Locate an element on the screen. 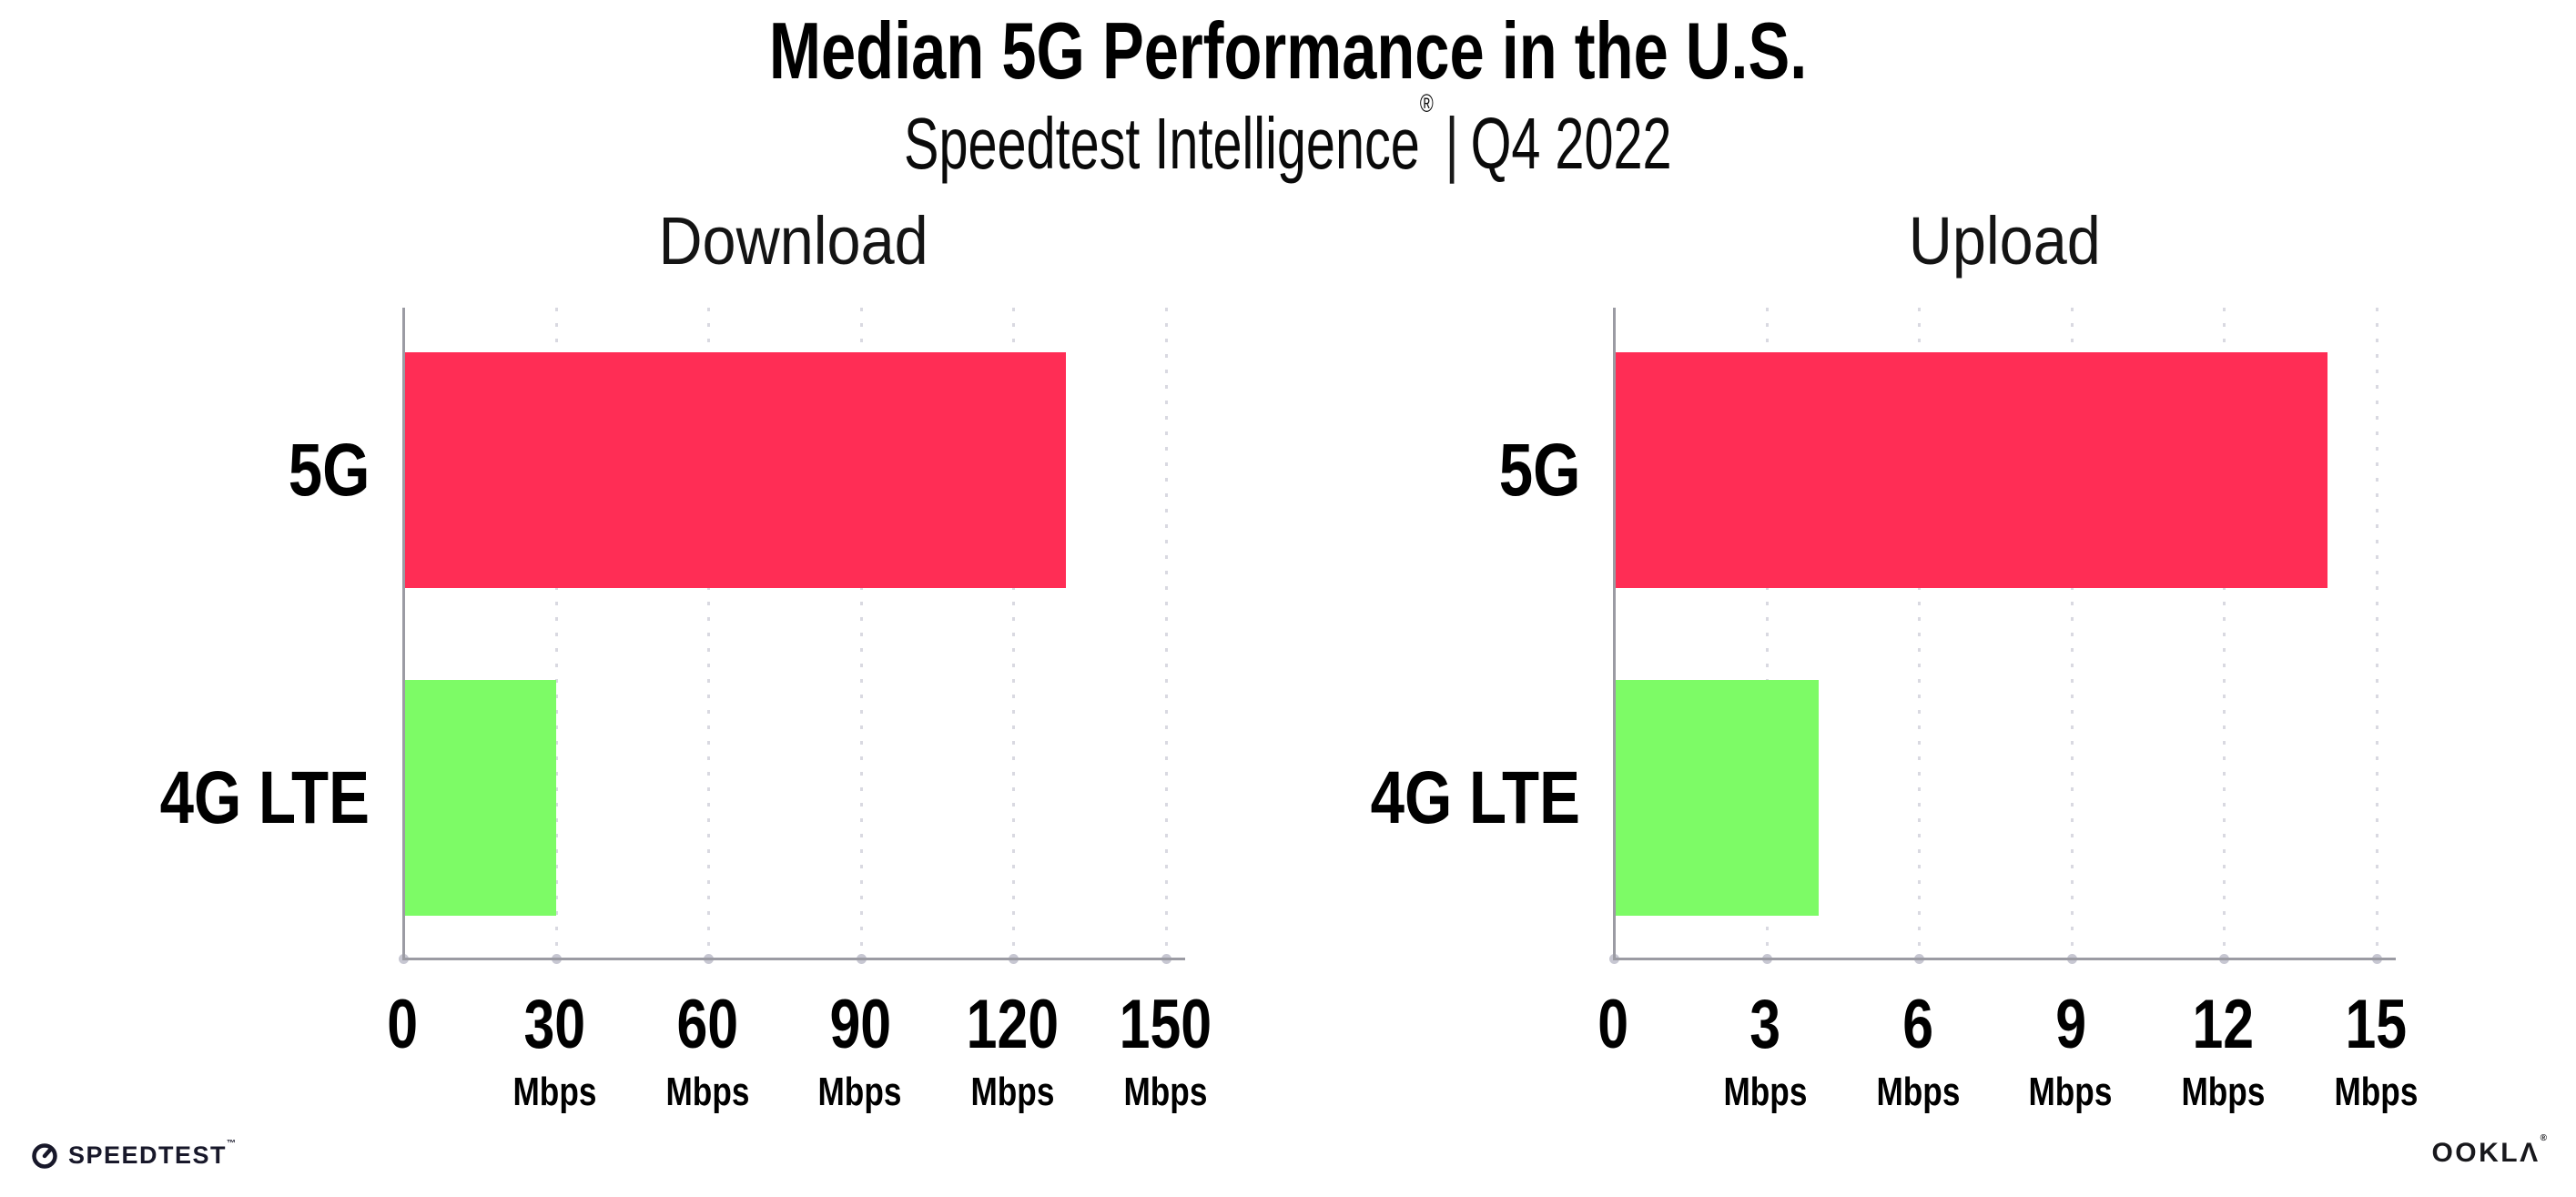 The width and height of the screenshot is (2576, 1197). x-tick: 150 Mbps is located at coordinates (1165, 1051).